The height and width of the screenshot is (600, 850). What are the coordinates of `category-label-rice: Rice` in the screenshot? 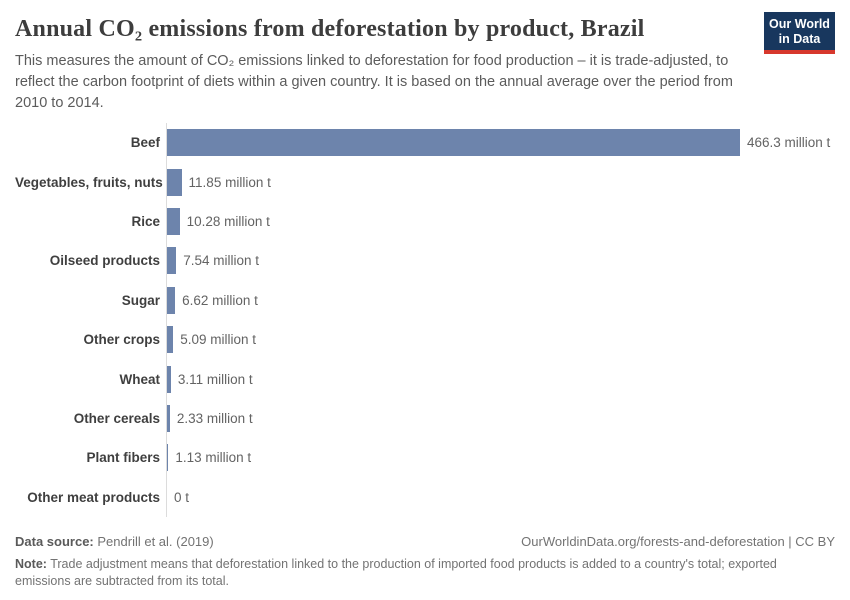 It's located at (145, 221).